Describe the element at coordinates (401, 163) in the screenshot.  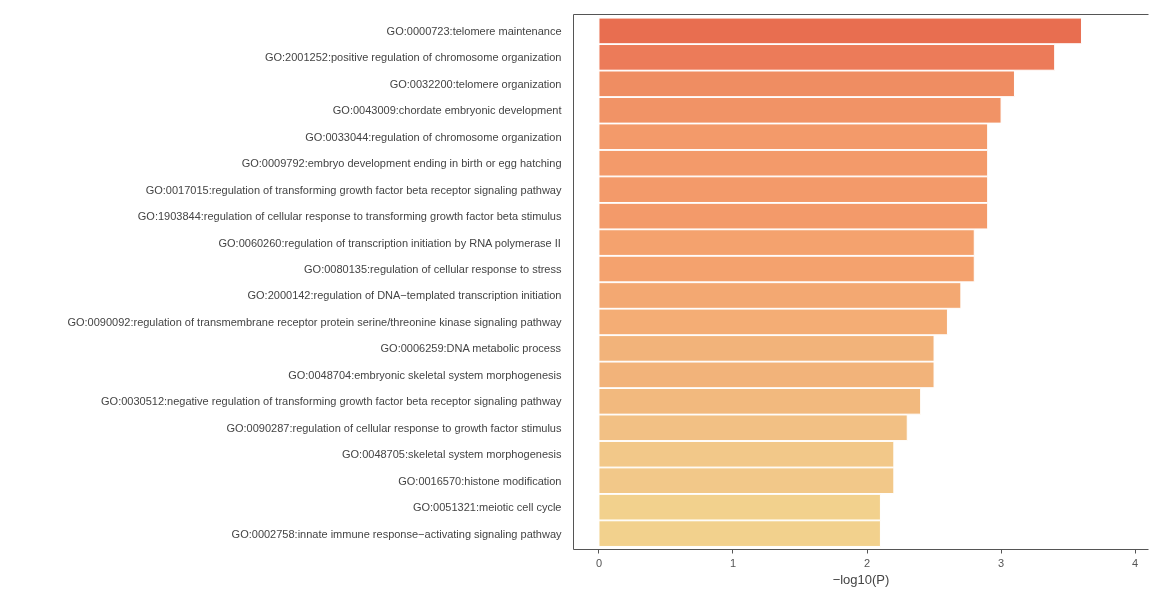
I see `y-tick-label: GO:0009792:embryo development ending in birth or egg hatching` at that location.